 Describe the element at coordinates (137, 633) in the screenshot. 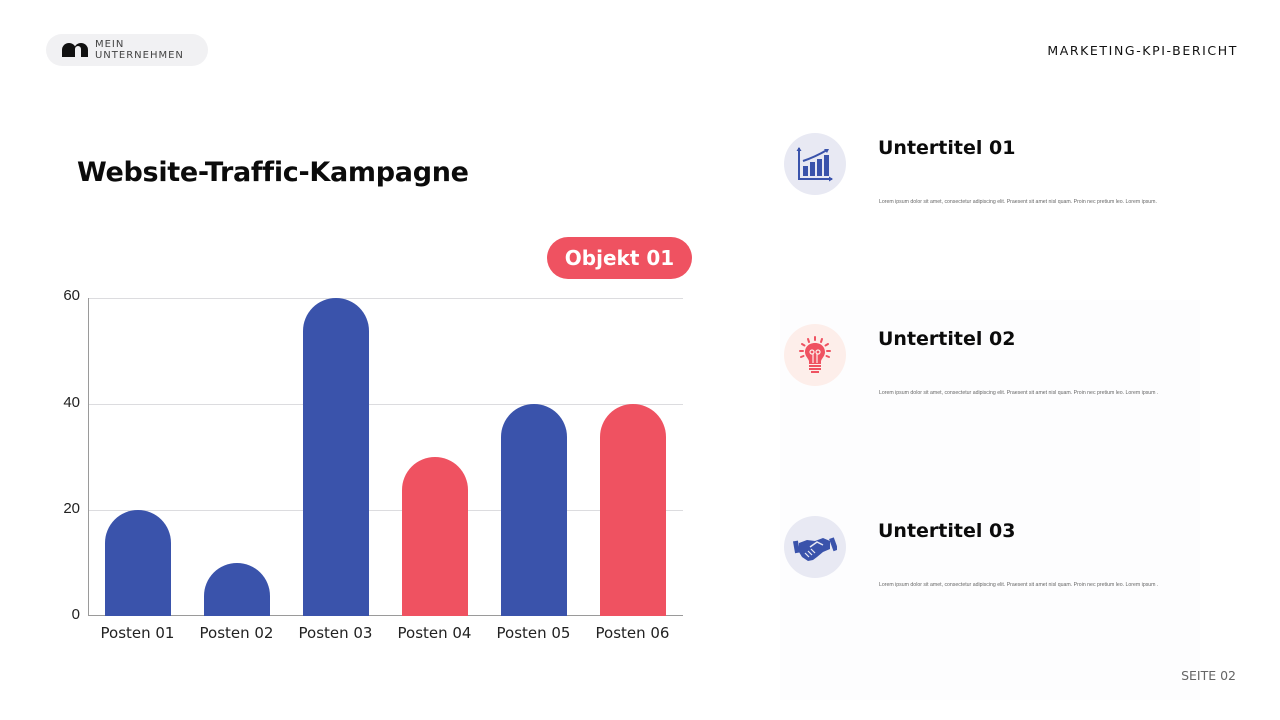

I see `x-tick-posten-01: Posten 01` at that location.